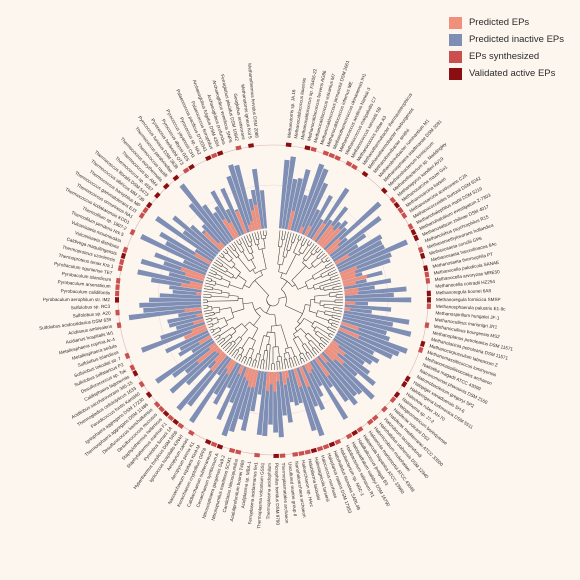 Image resolution: width=580 pixels, height=580 pixels. Describe the element at coordinates (285, 493) in the screenshot. I see `leaf-label: Thermoplasmatales archaeon` at that location.